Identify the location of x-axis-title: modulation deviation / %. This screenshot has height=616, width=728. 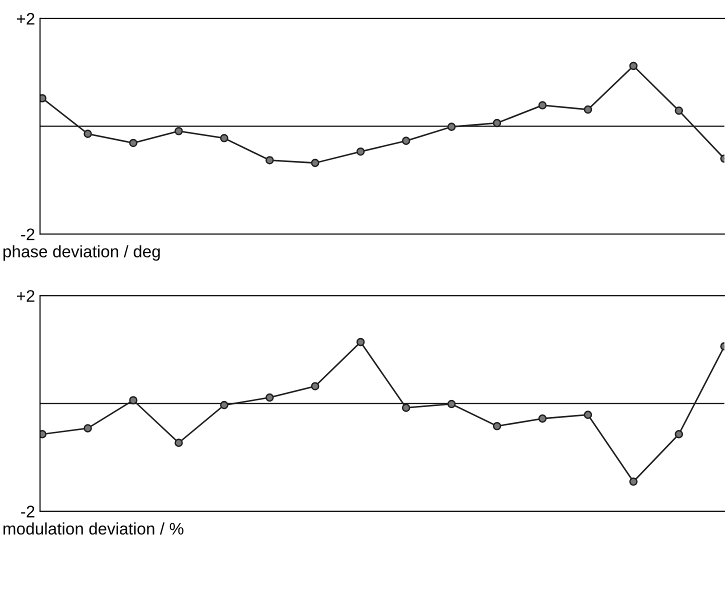
(94, 528).